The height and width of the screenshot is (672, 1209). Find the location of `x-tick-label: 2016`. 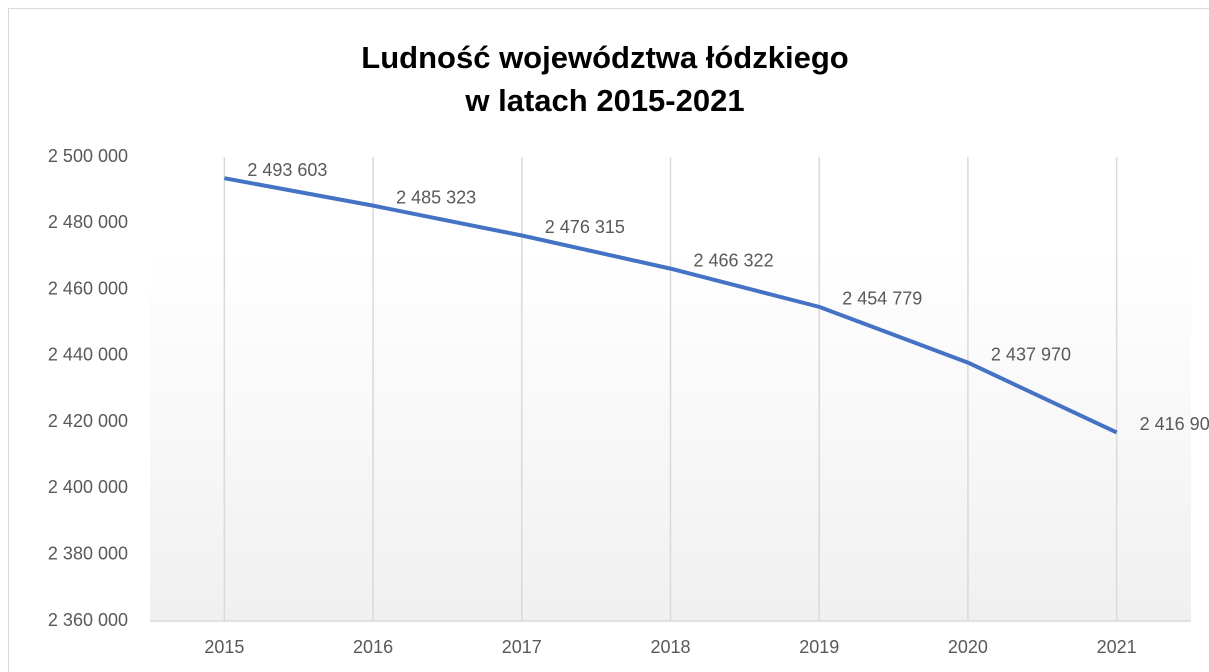

x-tick-label: 2016 is located at coordinates (373, 647).